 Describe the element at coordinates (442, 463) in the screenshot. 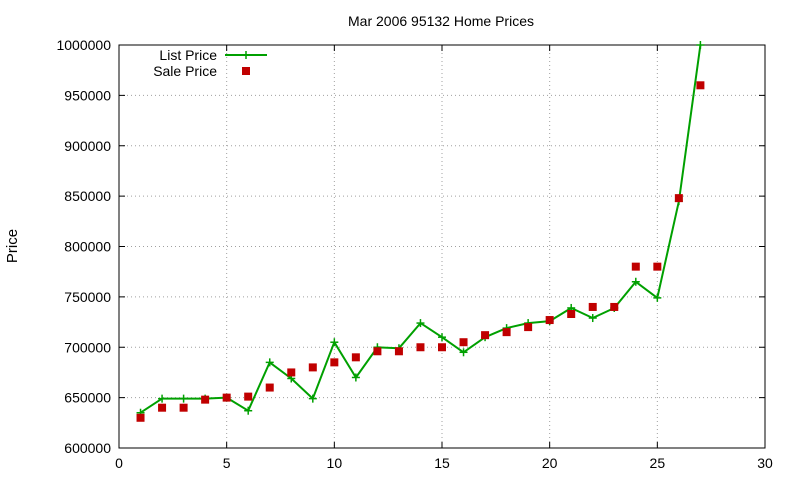

I see `x-tick-label: 15` at that location.